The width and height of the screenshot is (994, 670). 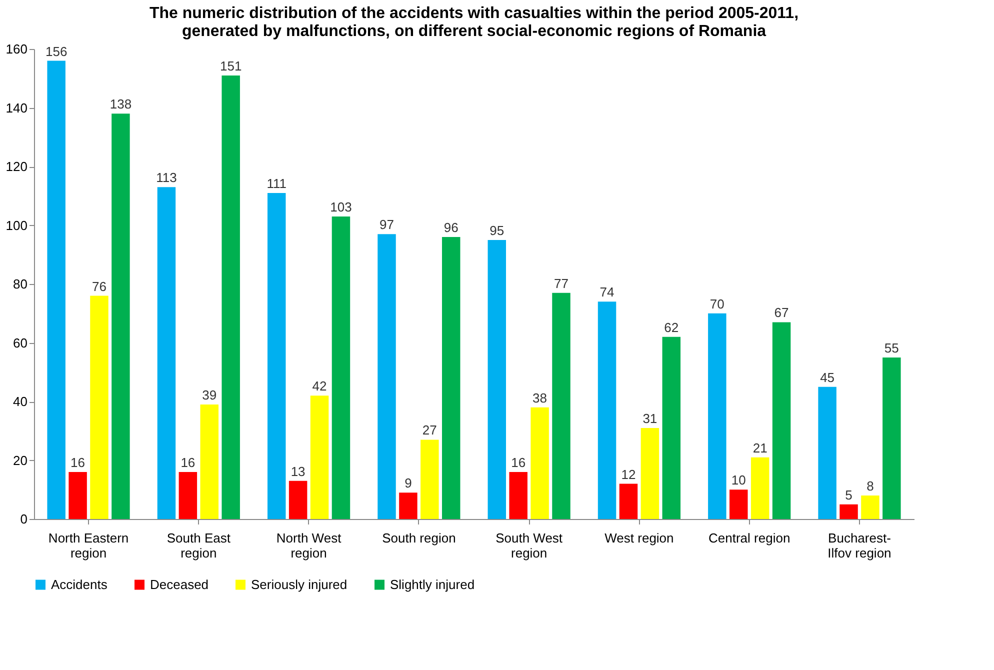 What do you see at coordinates (891, 348) in the screenshot?
I see `data-label: 55` at bounding box center [891, 348].